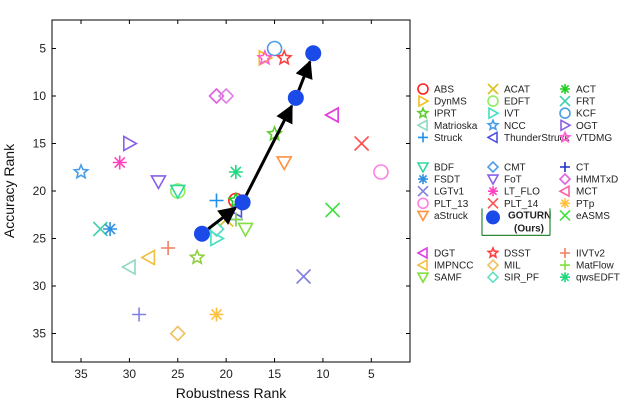 The image size is (623, 402). What do you see at coordinates (586, 90) in the screenshot?
I see `legend-label: ACT` at bounding box center [586, 90].